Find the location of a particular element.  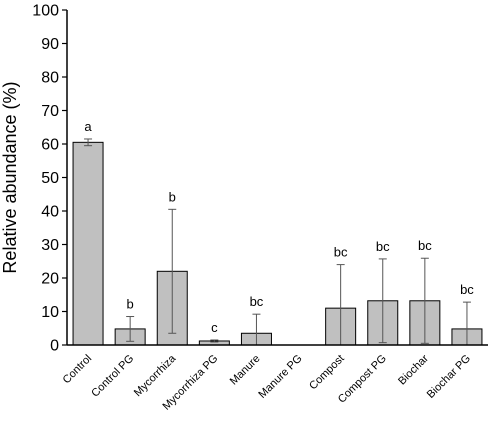

significance-letter: a is located at coordinates (88, 126).